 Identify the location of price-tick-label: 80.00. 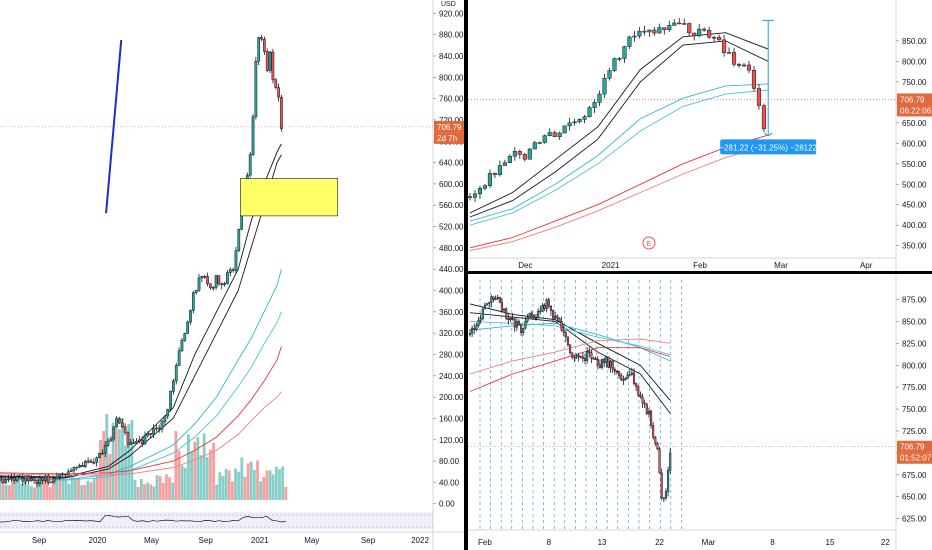
(449, 461).